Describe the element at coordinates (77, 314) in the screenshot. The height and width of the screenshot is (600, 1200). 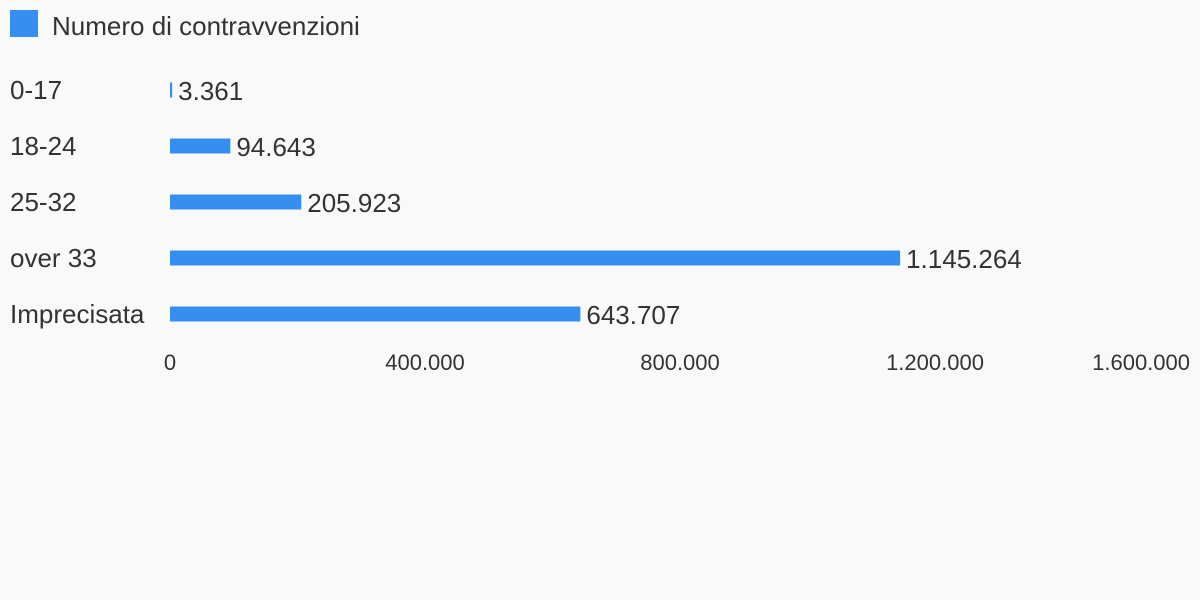
I see `category-label: Imprecisata` at that location.